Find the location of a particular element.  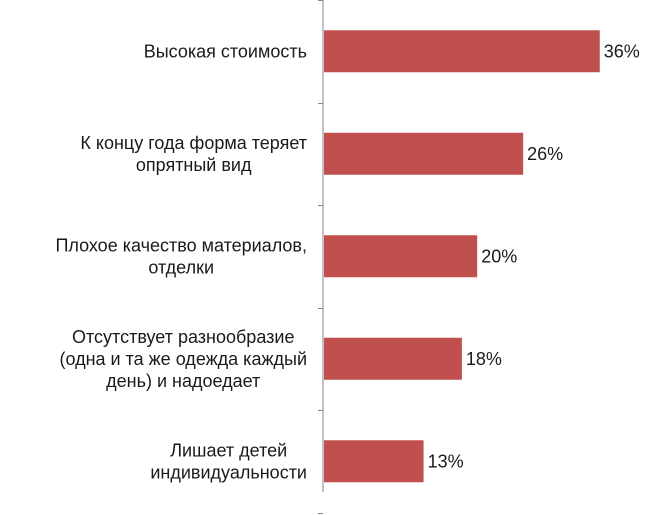

category-label-line: Высокая стоимость is located at coordinates (225, 51).